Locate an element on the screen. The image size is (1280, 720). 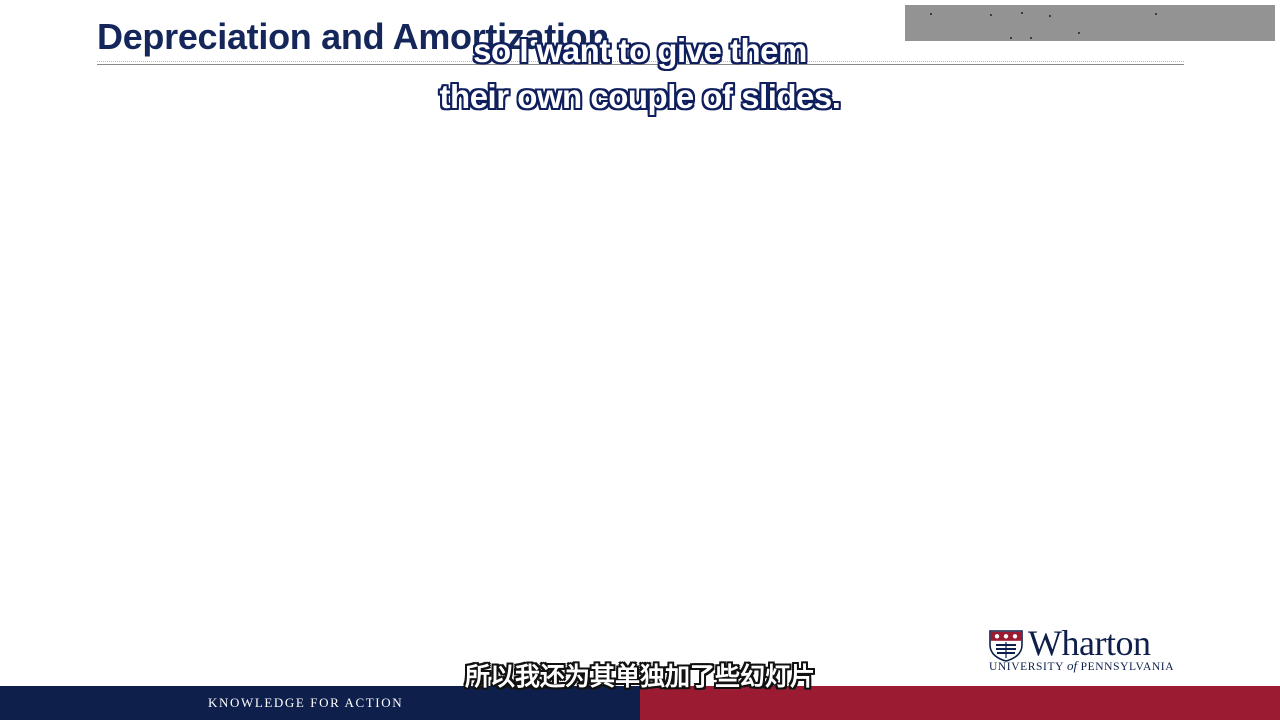
footer-left-navy: KNOWLEDGE FOR ACTION is located at coordinates (320, 703).